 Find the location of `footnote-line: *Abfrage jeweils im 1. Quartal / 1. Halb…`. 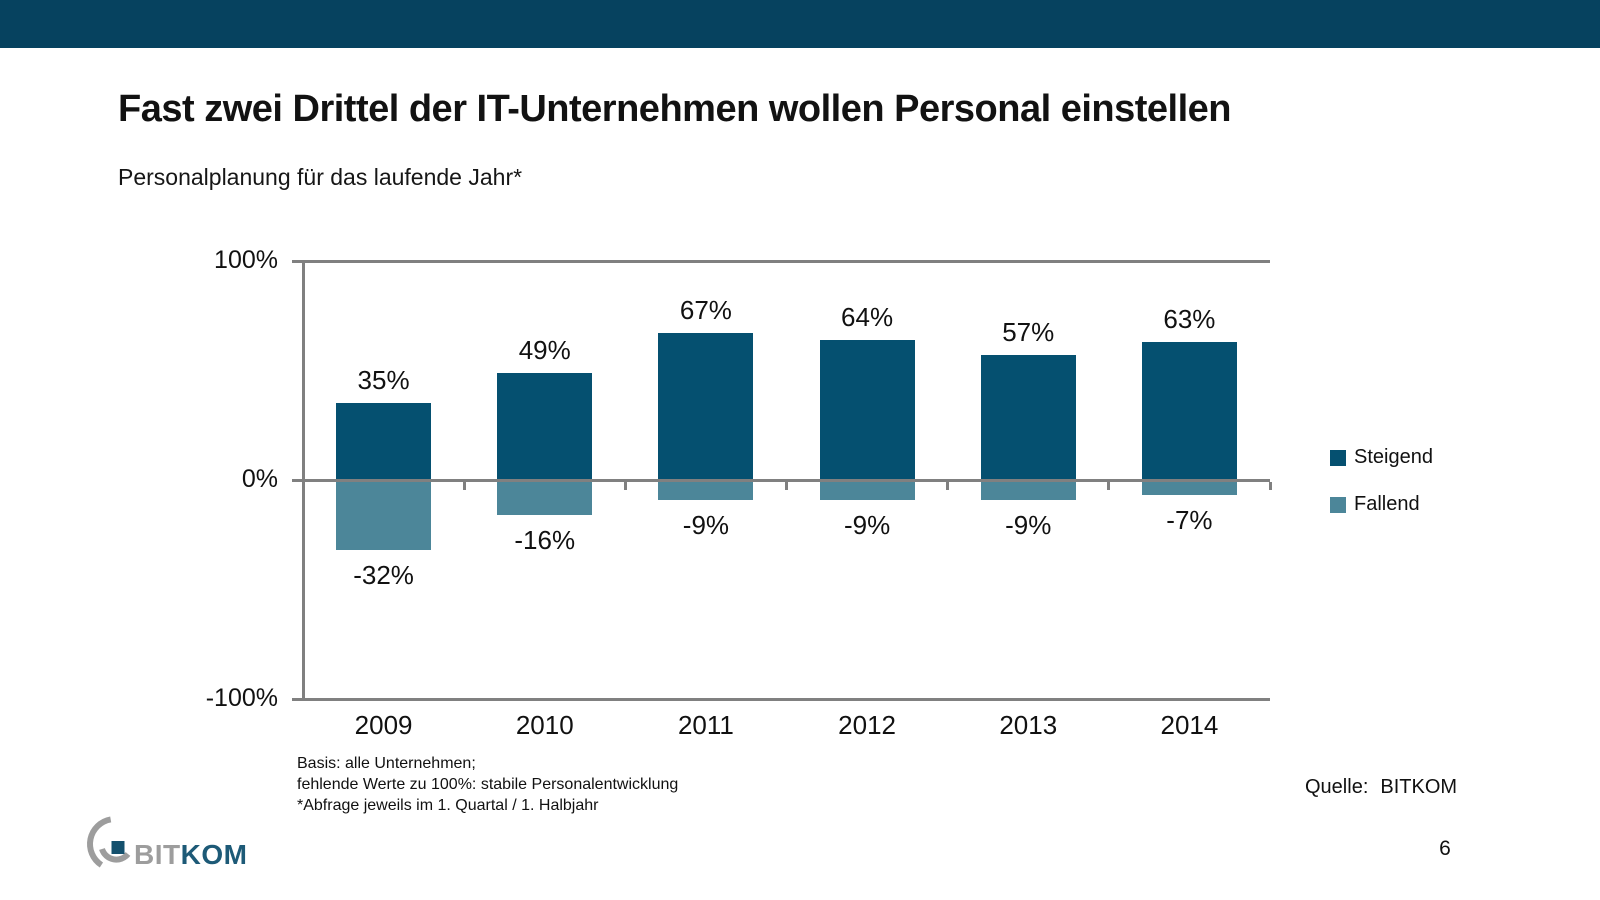

footnote-line: *Abfrage jeweils im 1. Quartal / 1. Halb… is located at coordinates (448, 805).